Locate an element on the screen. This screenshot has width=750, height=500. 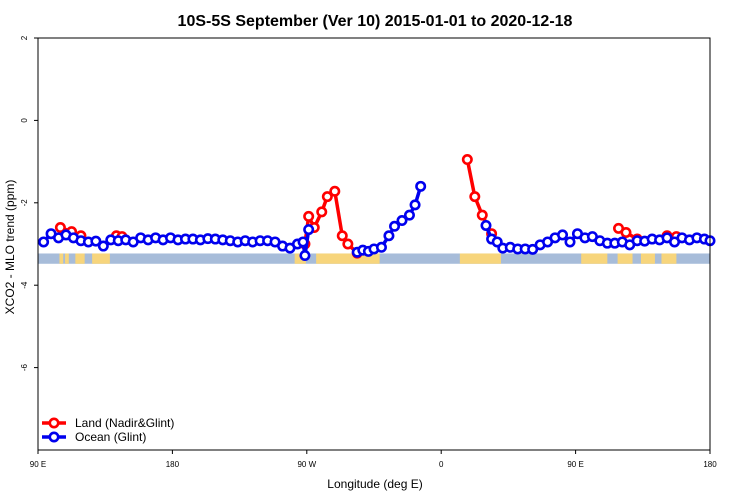
legend-item-land: Land (Nadir&Glint) is located at coordinates (108, 423).